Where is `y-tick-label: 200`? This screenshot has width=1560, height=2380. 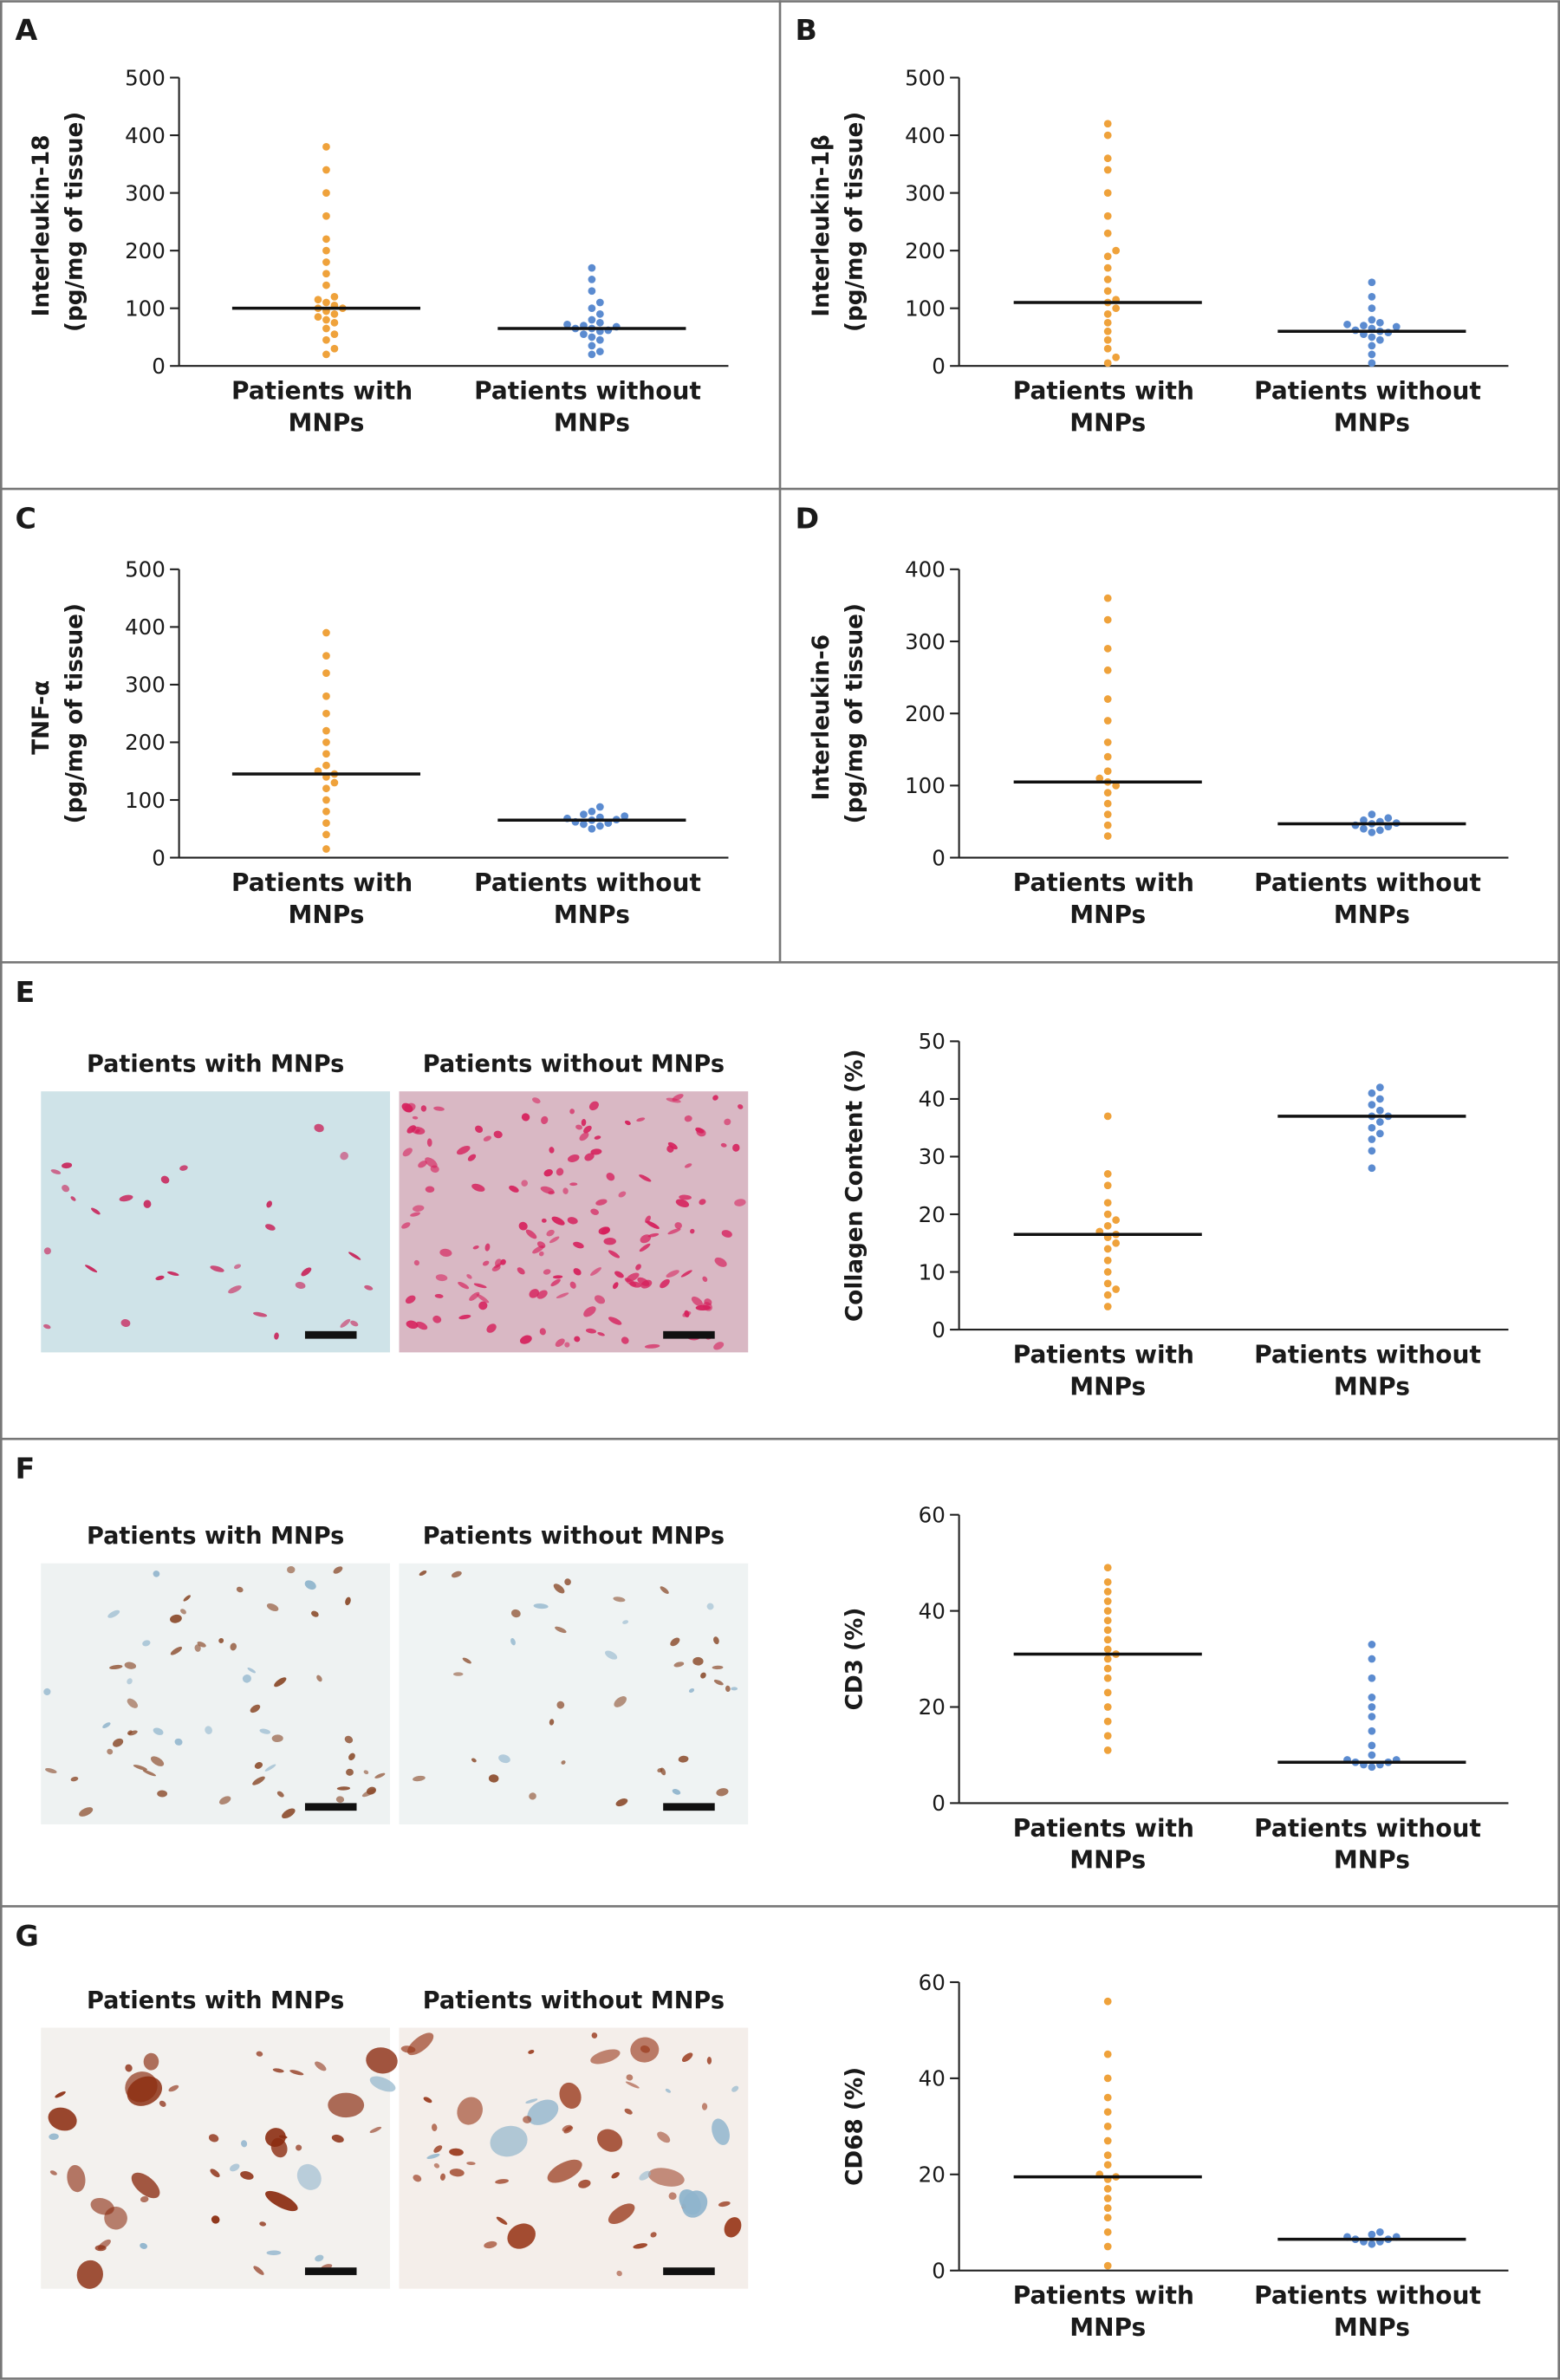
y-tick-label: 200 is located at coordinates (925, 713).